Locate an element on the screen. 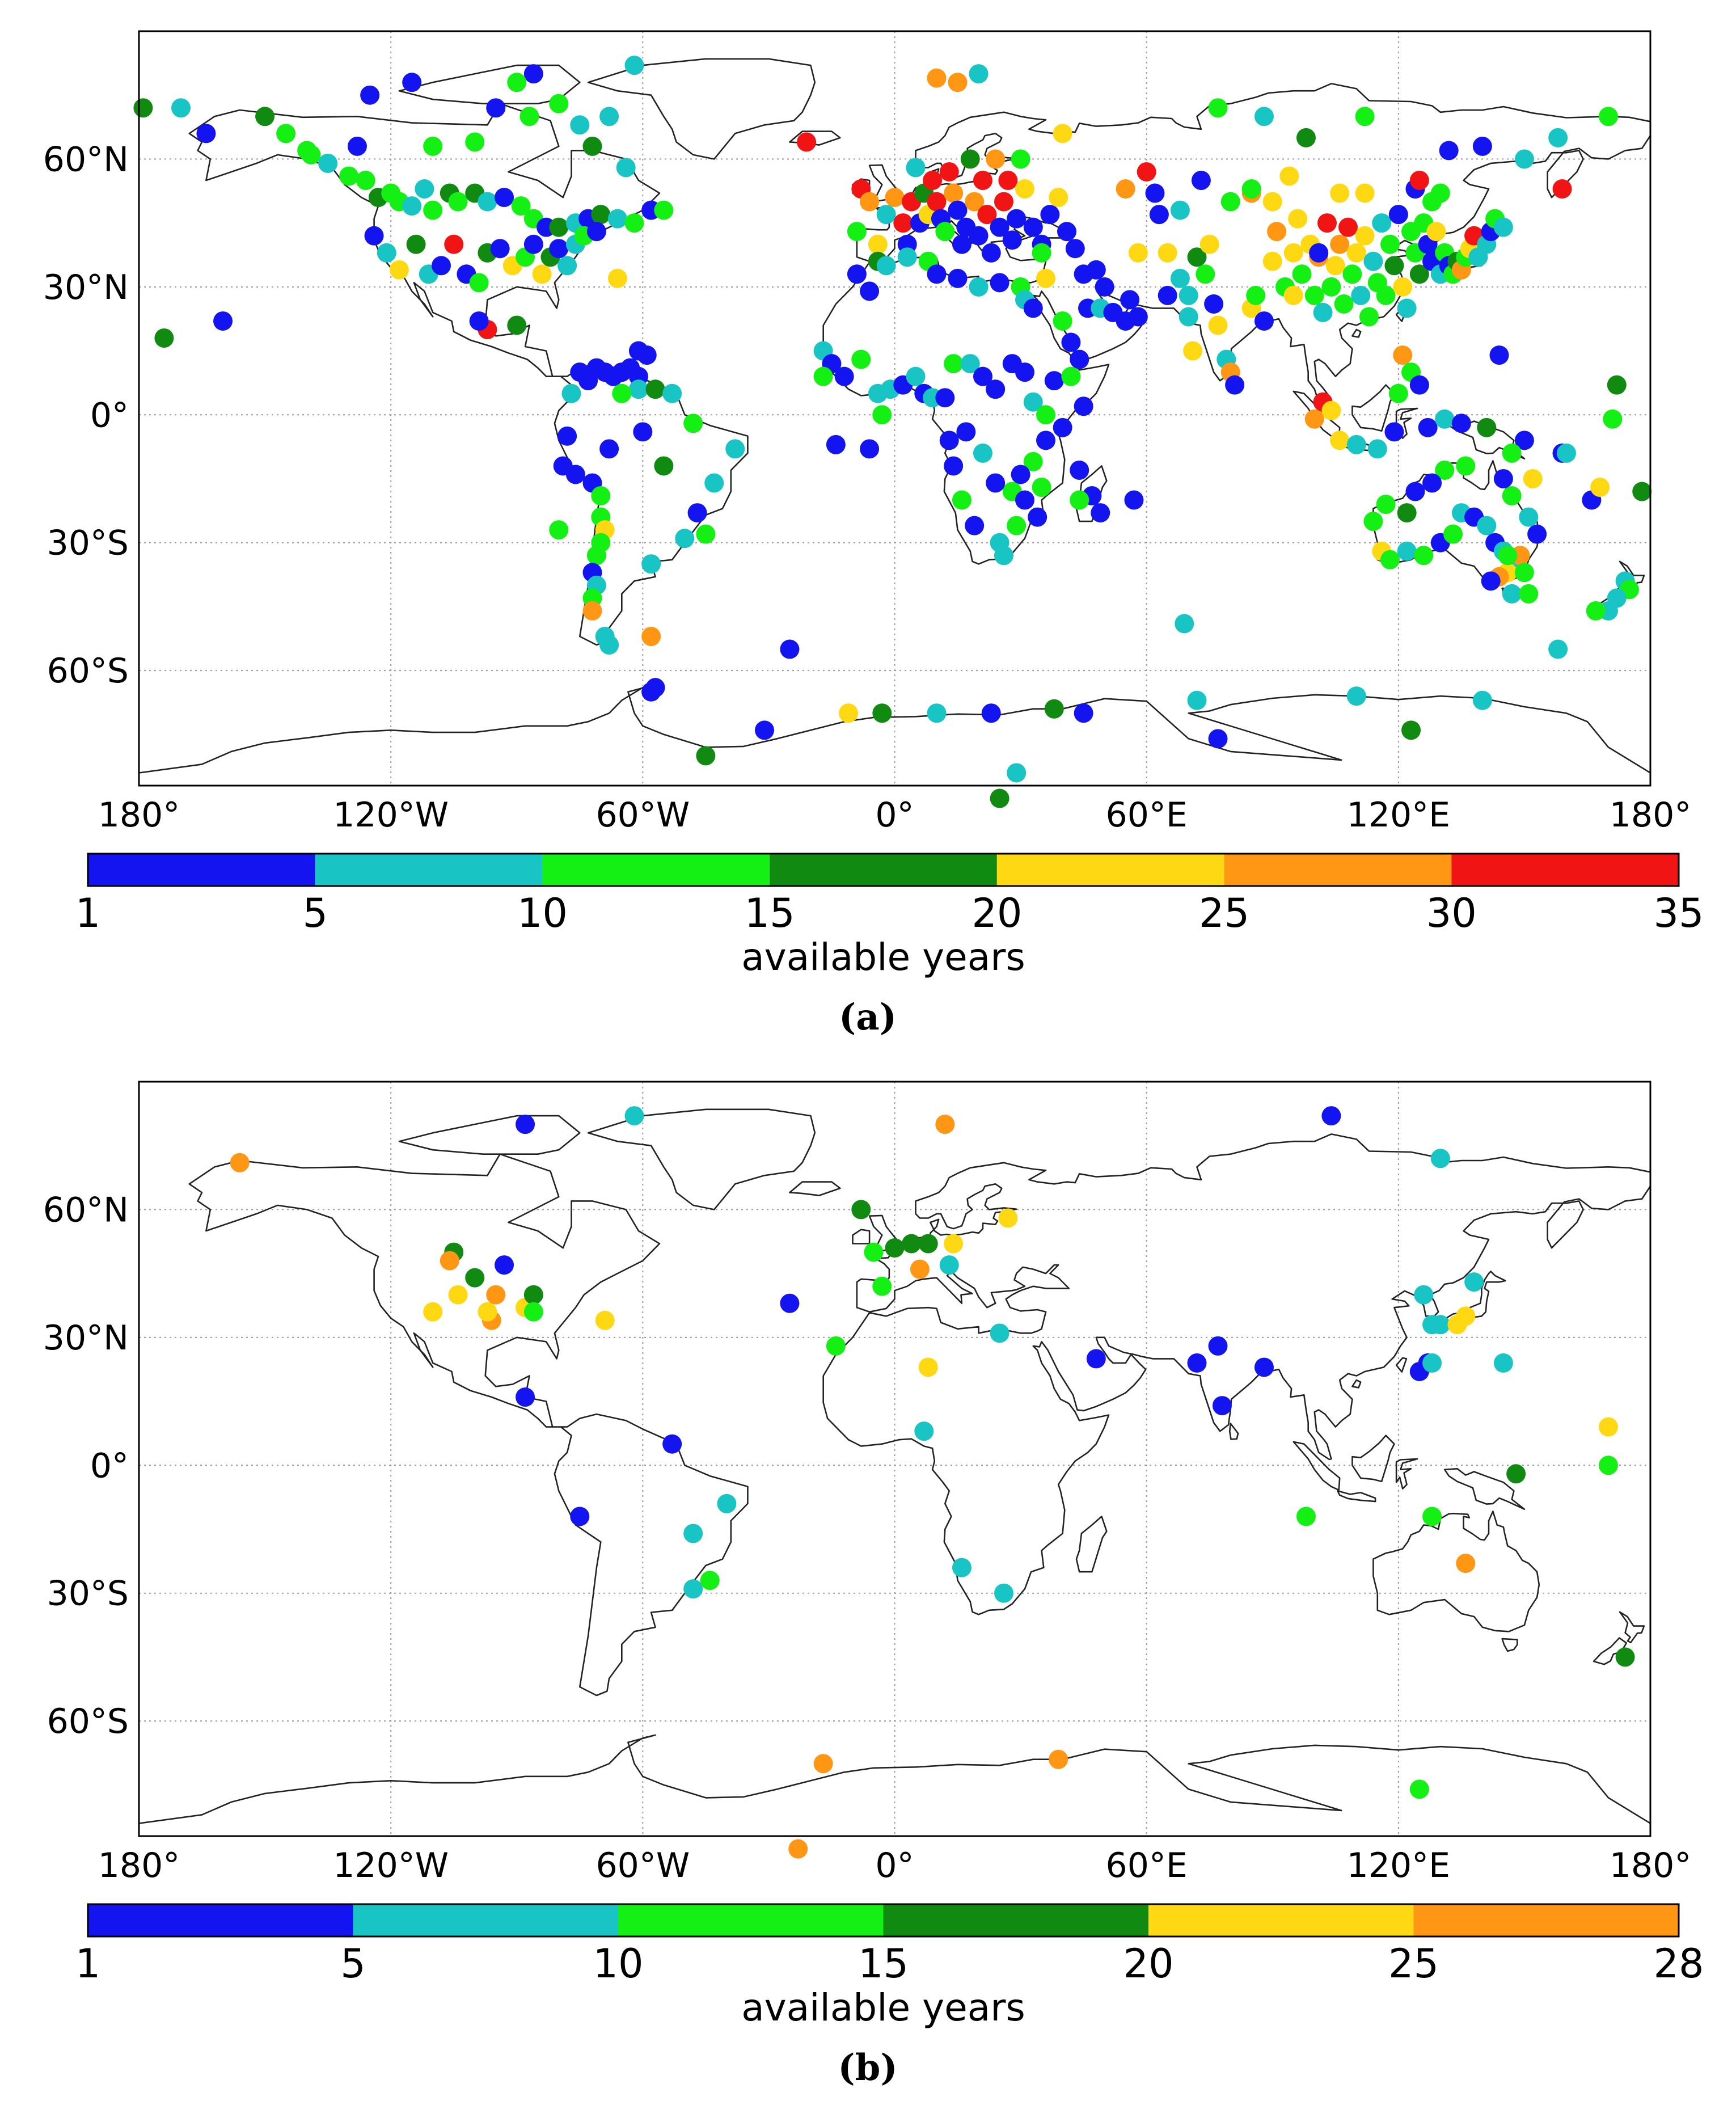 This screenshot has width=1736, height=2101. x-tick-label: 60°E is located at coordinates (1147, 815).